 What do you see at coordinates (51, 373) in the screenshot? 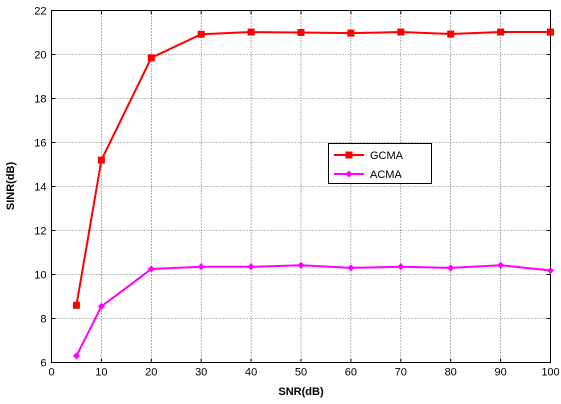
I see `x-tick-label: 0` at bounding box center [51, 373].